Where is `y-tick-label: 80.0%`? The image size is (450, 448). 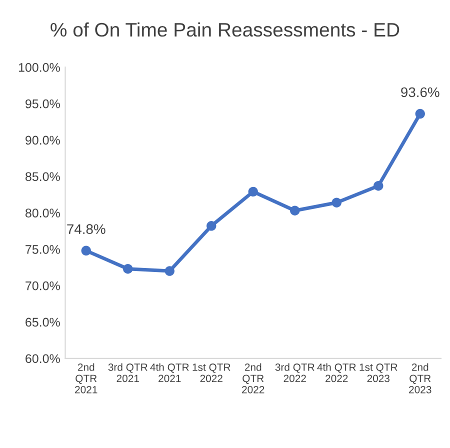
y-tick-label: 80.0% is located at coordinates (42, 213).